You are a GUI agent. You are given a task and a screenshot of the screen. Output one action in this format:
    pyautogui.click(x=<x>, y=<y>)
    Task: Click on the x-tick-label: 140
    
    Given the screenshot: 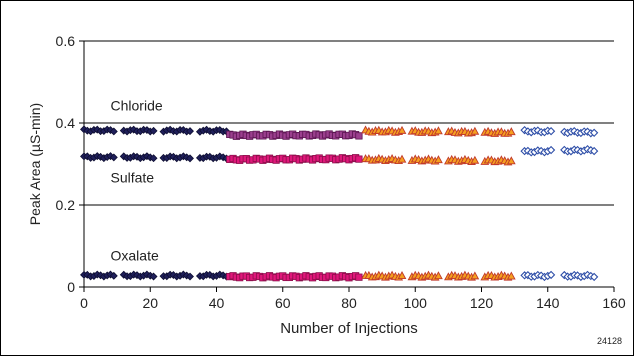 What is the action you would take?
    pyautogui.click(x=548, y=303)
    